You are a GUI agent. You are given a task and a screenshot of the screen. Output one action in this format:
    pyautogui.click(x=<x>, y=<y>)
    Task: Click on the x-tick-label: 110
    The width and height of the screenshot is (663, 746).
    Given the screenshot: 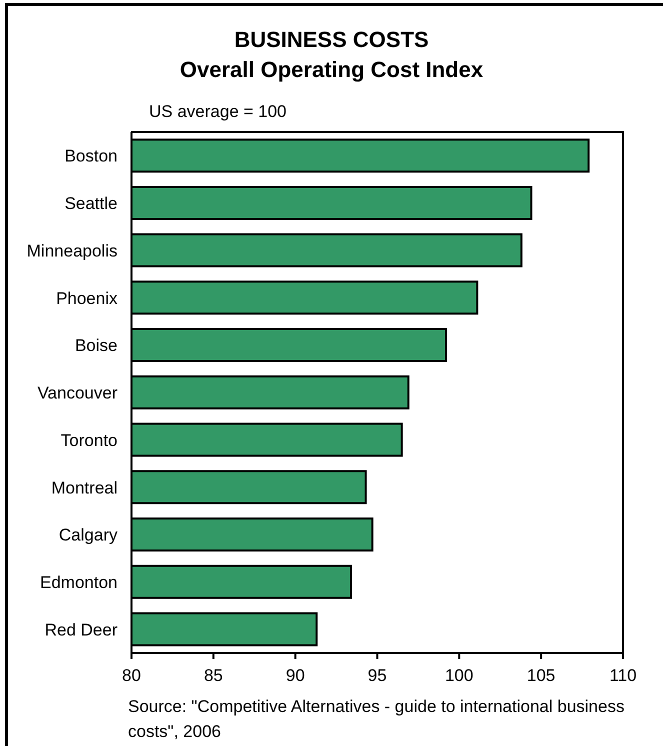 What is the action you would take?
    pyautogui.click(x=623, y=676)
    